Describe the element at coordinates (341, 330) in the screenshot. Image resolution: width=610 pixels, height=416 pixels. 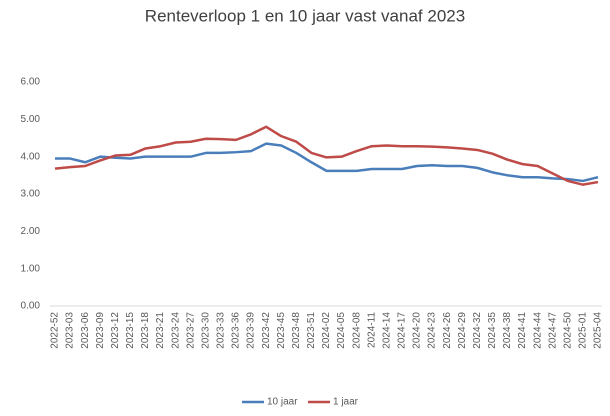
I see `x-tick-label: 2024-05` at that location.